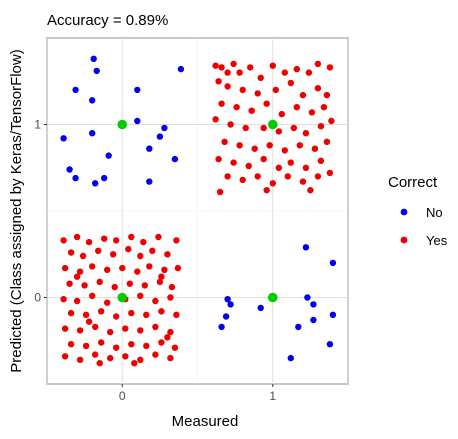  I want to click on class-centers, so click(197, 211).